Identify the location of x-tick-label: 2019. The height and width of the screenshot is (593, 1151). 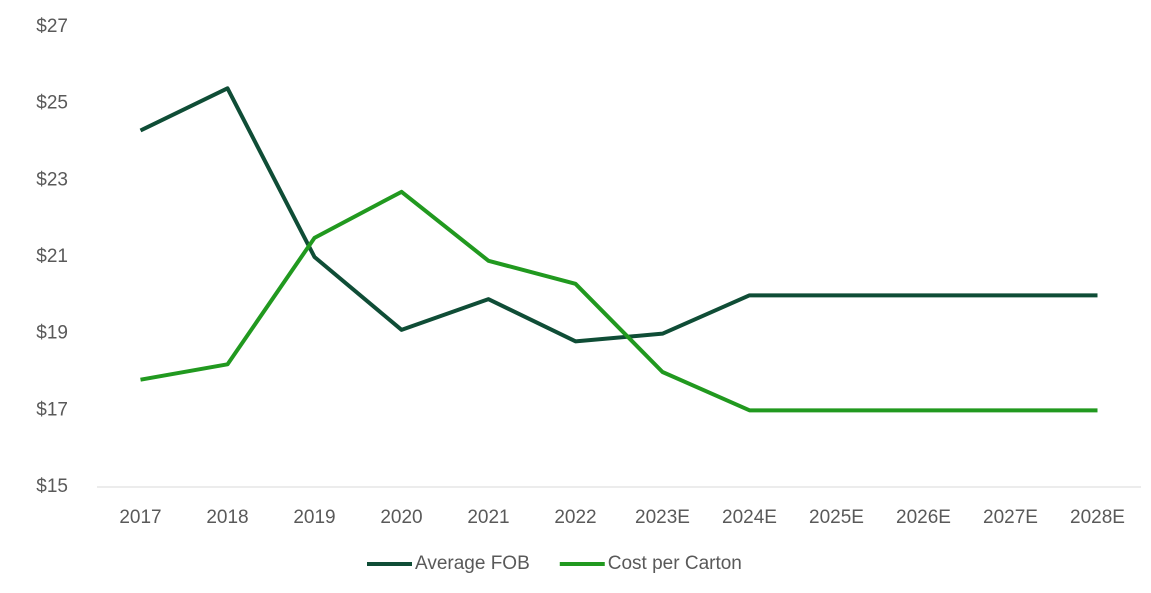
(314, 517).